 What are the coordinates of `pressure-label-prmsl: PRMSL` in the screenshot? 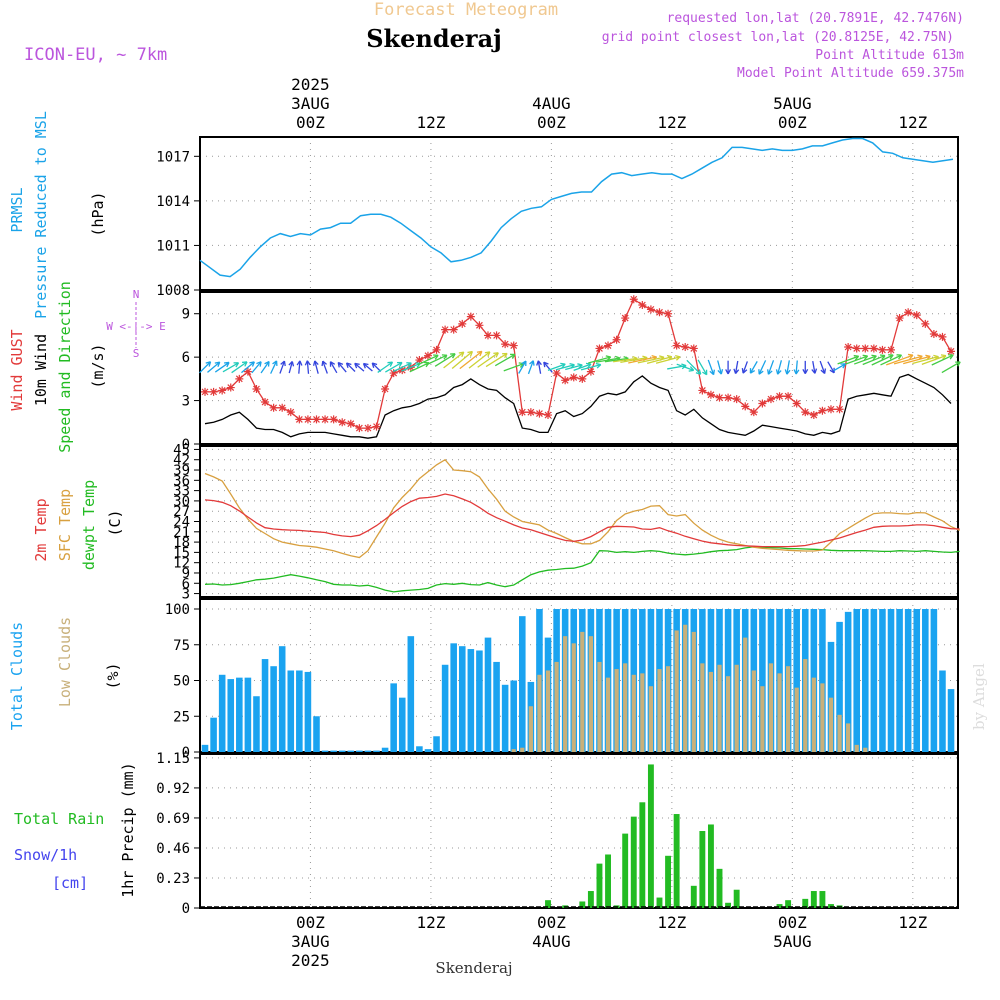 It's located at (17, 209).